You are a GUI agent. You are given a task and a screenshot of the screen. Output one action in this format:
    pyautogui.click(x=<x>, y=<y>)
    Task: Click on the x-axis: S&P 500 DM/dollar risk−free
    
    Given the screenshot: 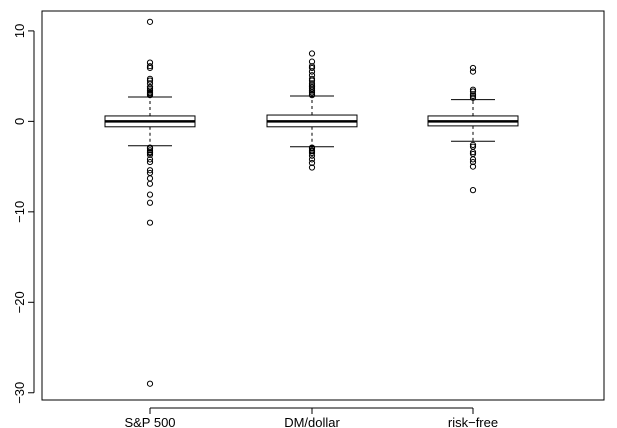 What is the action you would take?
    pyautogui.click(x=311, y=417)
    